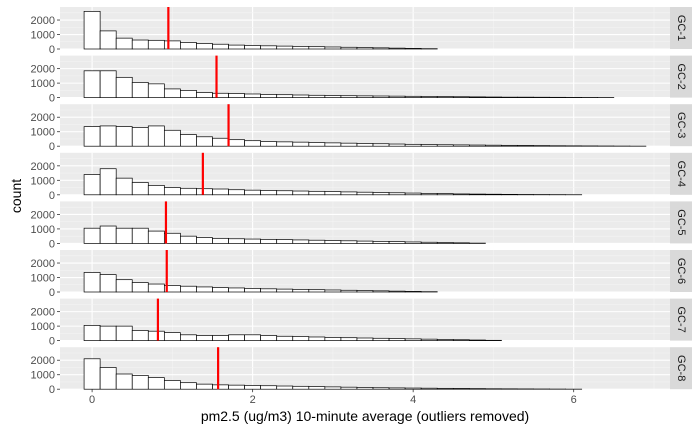  What do you see at coordinates (16, 196) in the screenshot?
I see `y-axis-title: count` at bounding box center [16, 196].